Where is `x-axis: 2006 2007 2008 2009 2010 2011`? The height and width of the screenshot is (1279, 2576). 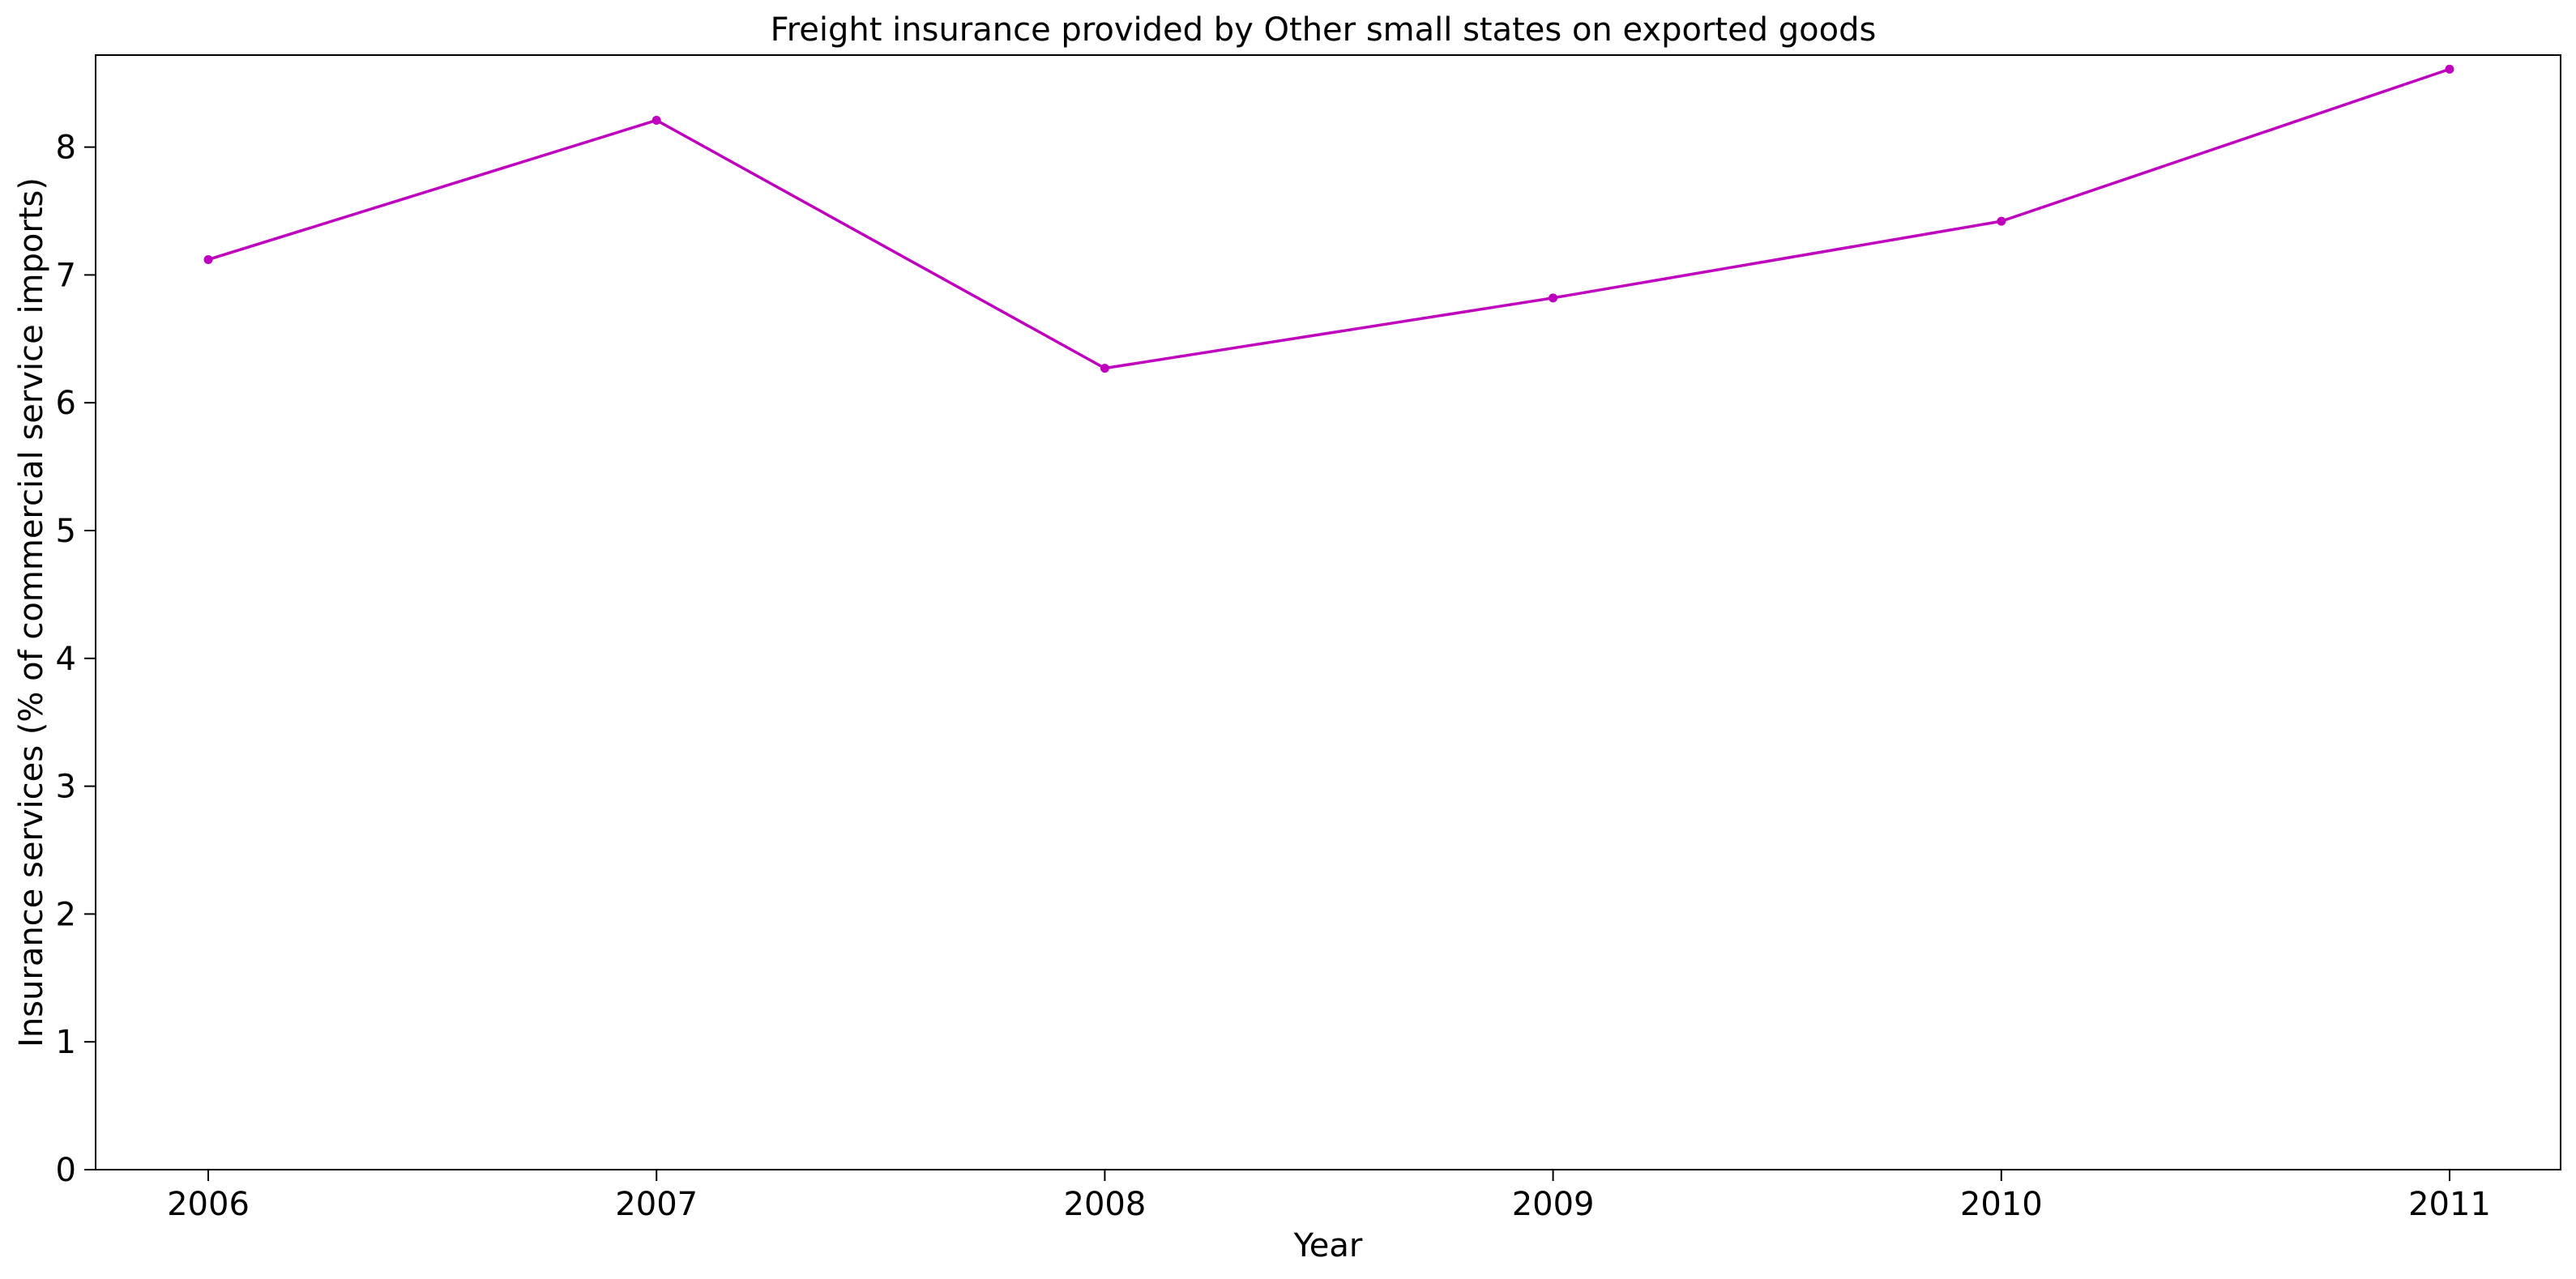 x-axis: 2006 2007 2008 2009 2010 2011 is located at coordinates (1329, 1196).